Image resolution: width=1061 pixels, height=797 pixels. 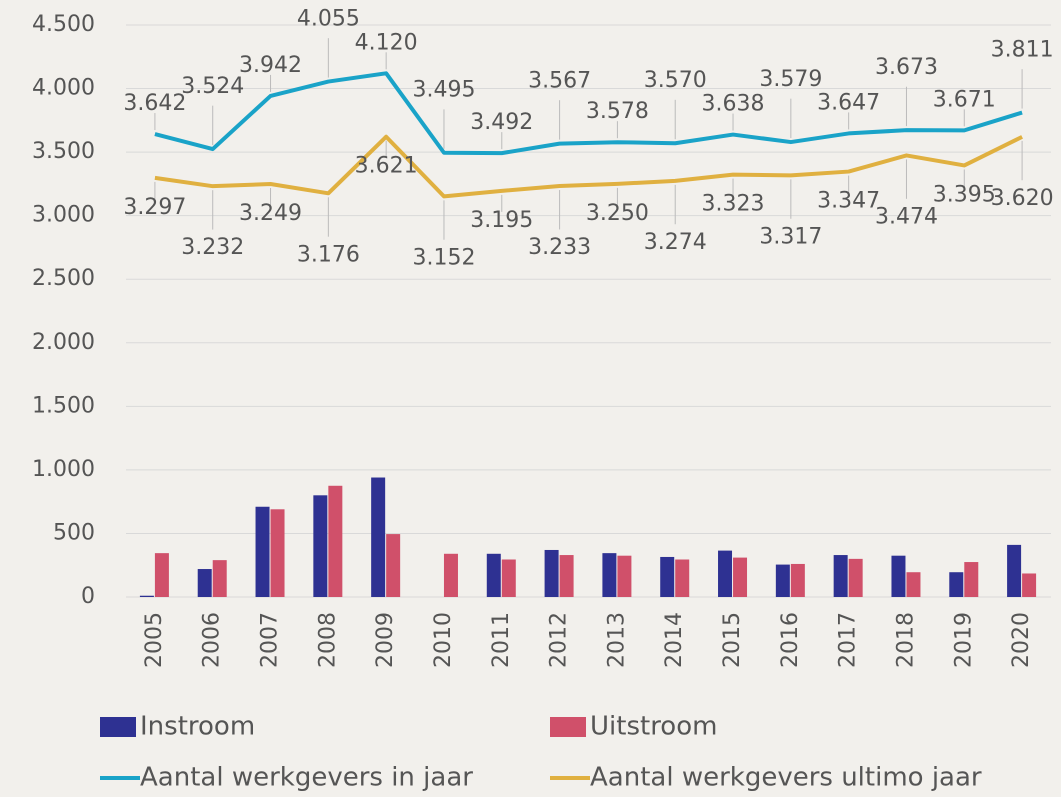 I want to click on legend-label: Instroom, so click(x=197, y=727).